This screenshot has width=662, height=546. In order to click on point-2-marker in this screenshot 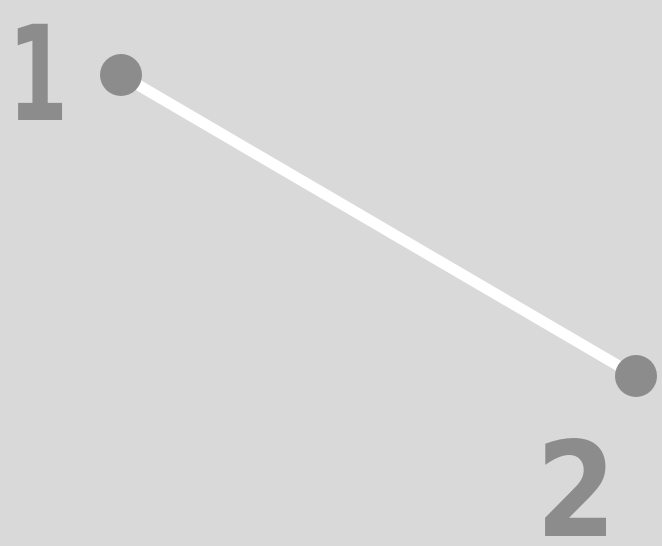, I will do `click(636, 376)`.